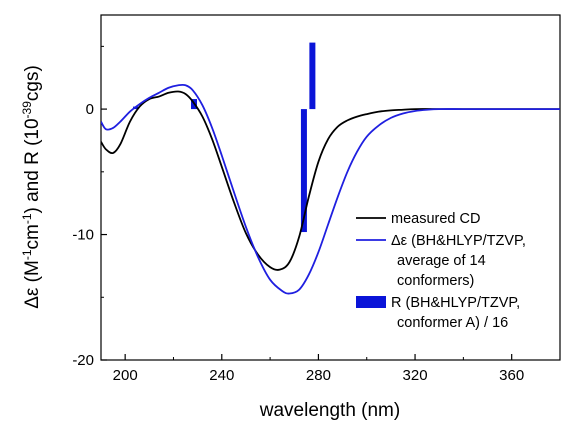  What do you see at coordinates (31, 187) in the screenshot?
I see `y-axis-title: Δε (M-1cm-1) and R (10-39cgs)` at bounding box center [31, 187].